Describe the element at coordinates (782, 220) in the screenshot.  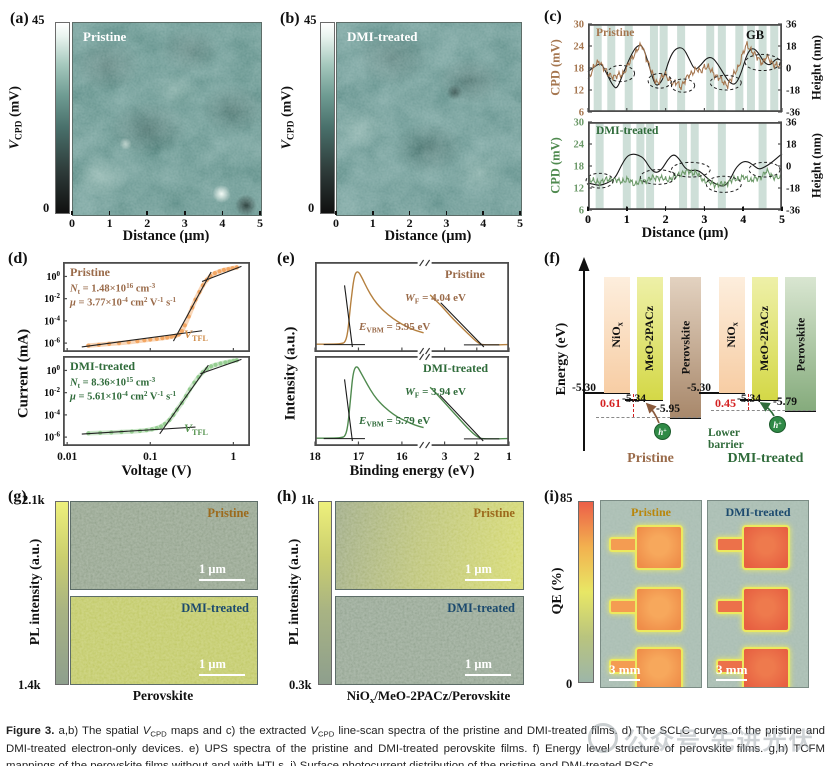
I see `svg-text: 5` at that location.